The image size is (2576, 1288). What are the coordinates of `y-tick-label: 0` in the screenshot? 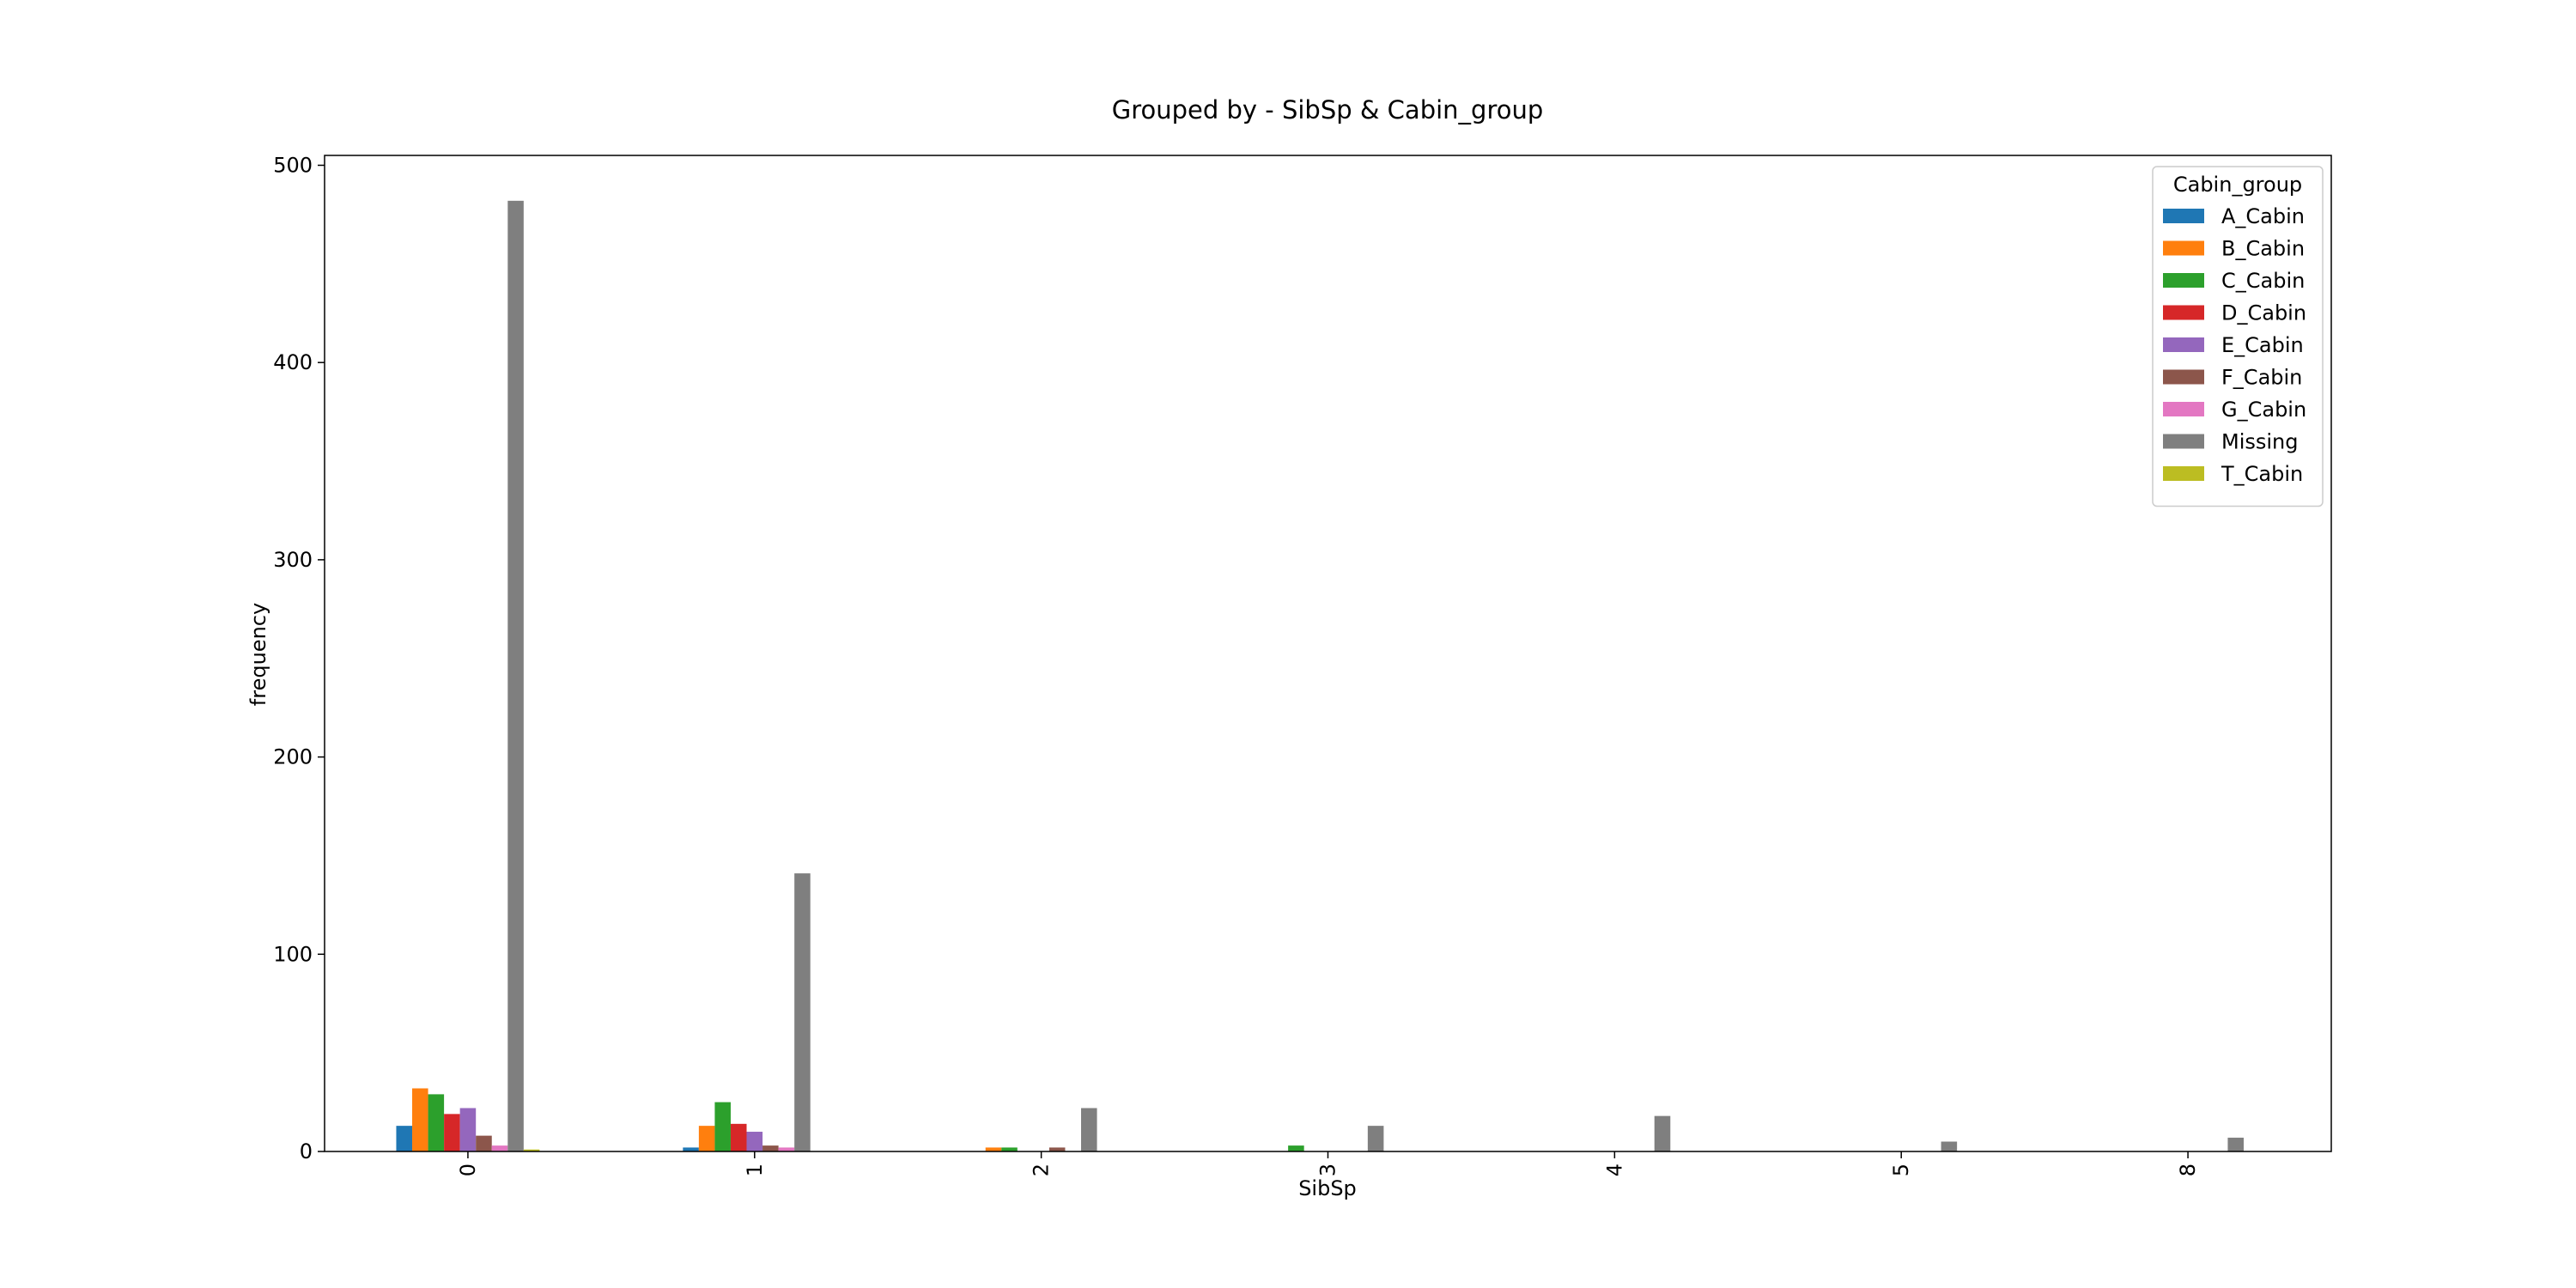 It's located at (306, 1151).